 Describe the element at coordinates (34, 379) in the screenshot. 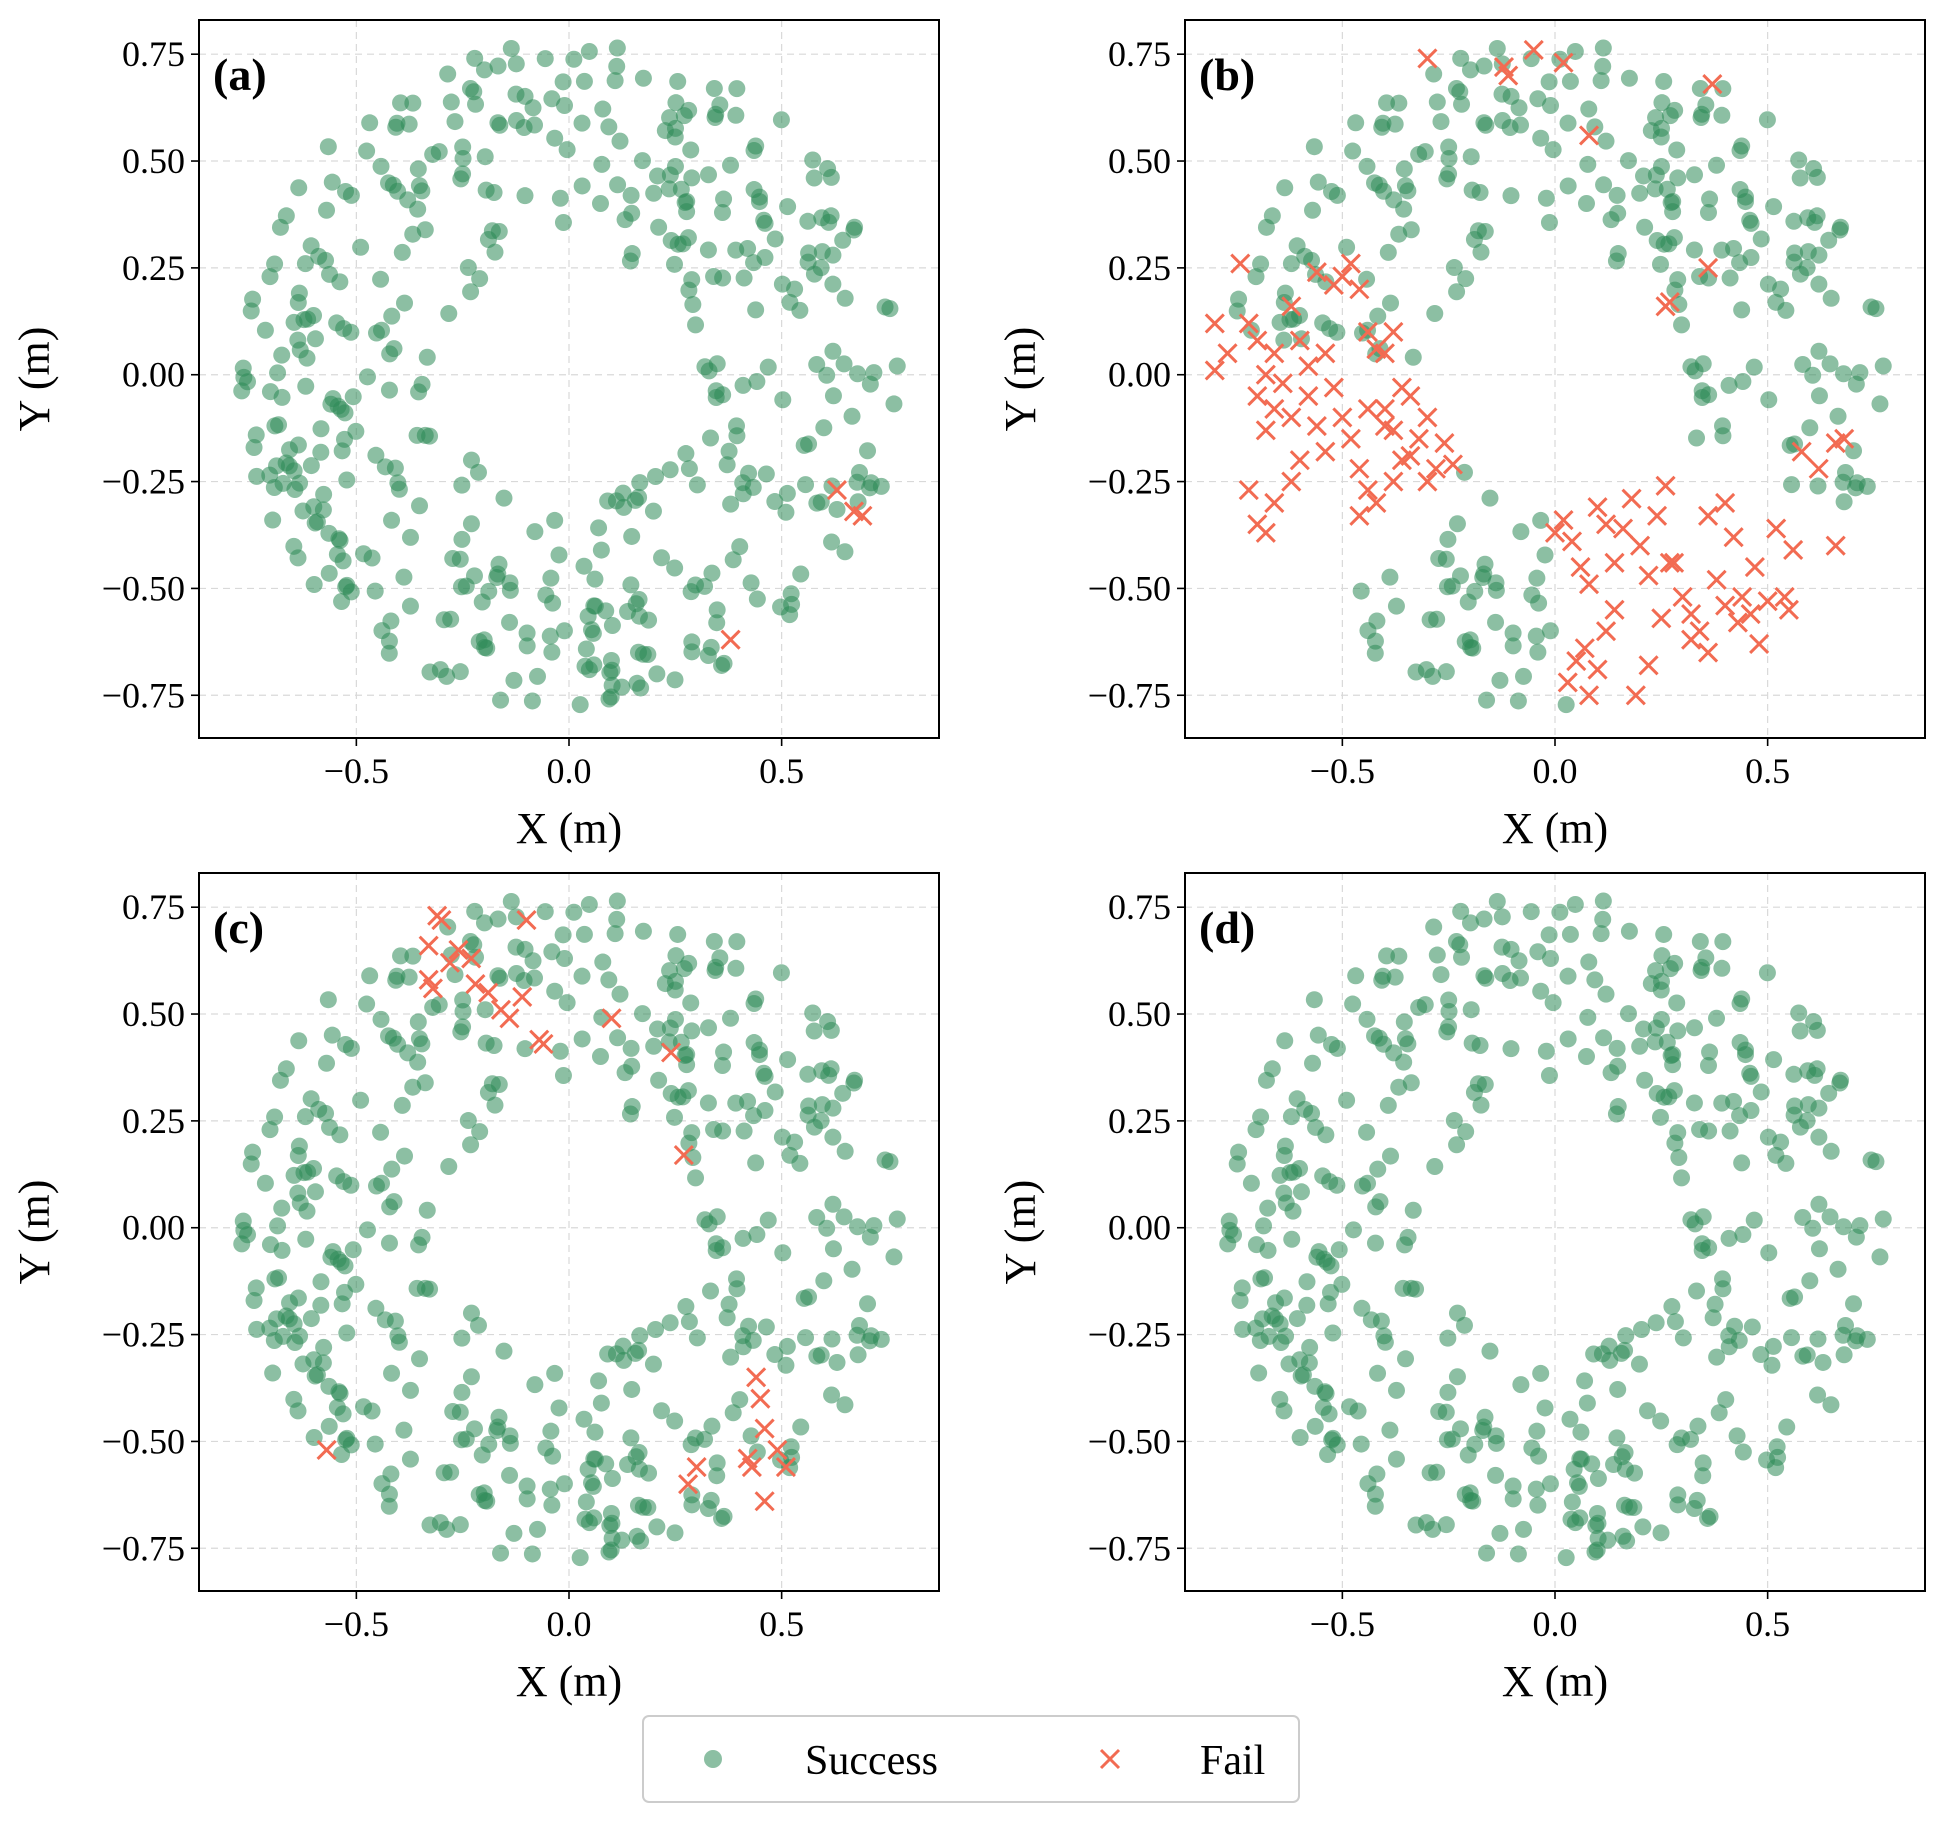

I see `y-axis-label: Y (m)` at that location.